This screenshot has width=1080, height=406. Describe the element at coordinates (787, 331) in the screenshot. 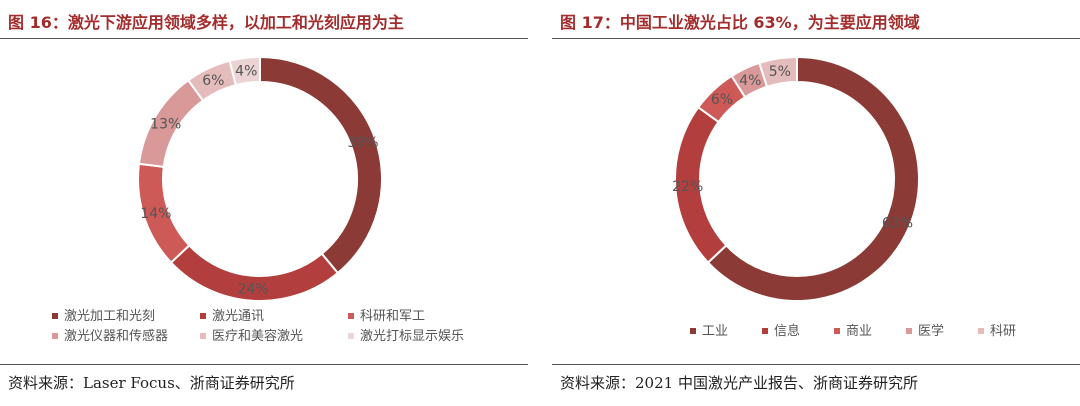

I see `legend-label: 信息` at that location.